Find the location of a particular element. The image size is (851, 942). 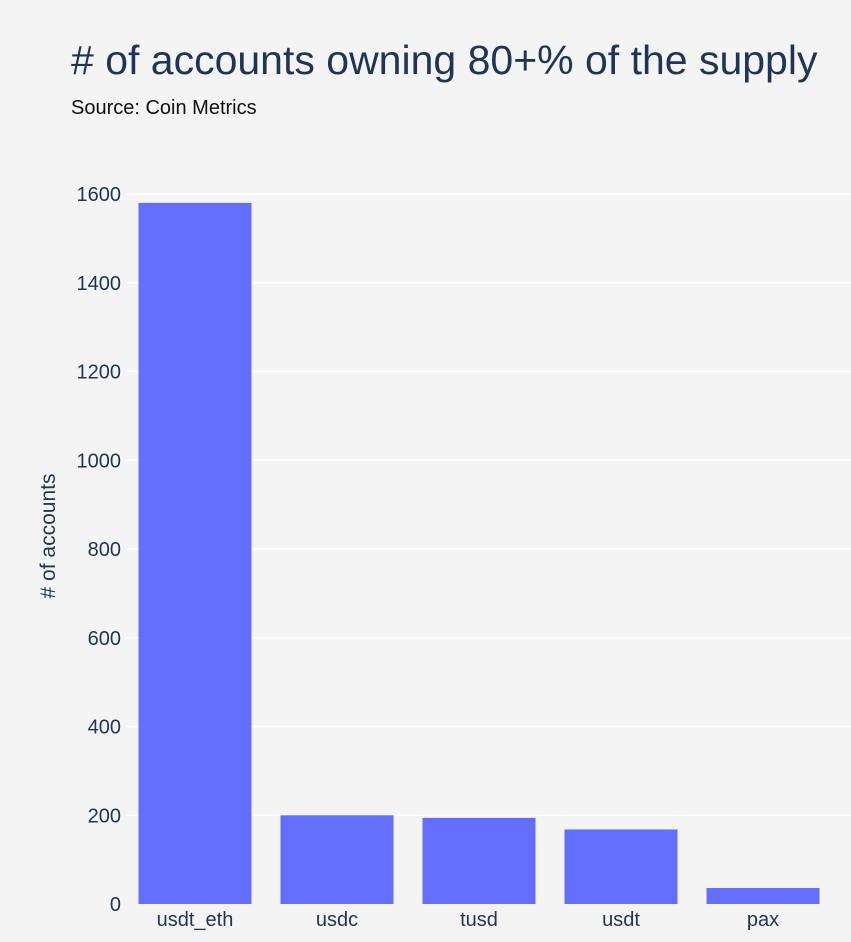

bar-usdt is located at coordinates (621, 866).